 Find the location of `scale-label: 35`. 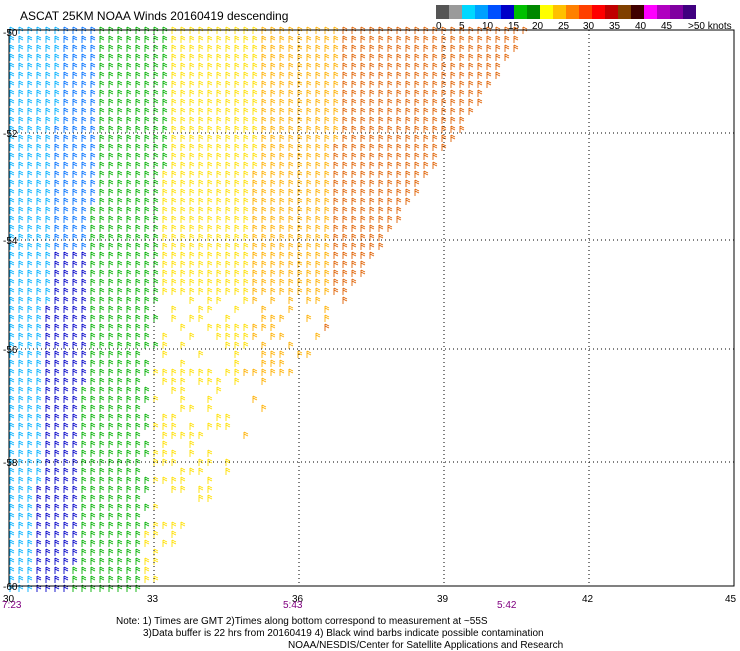

scale-label: 35 is located at coordinates (615, 26).